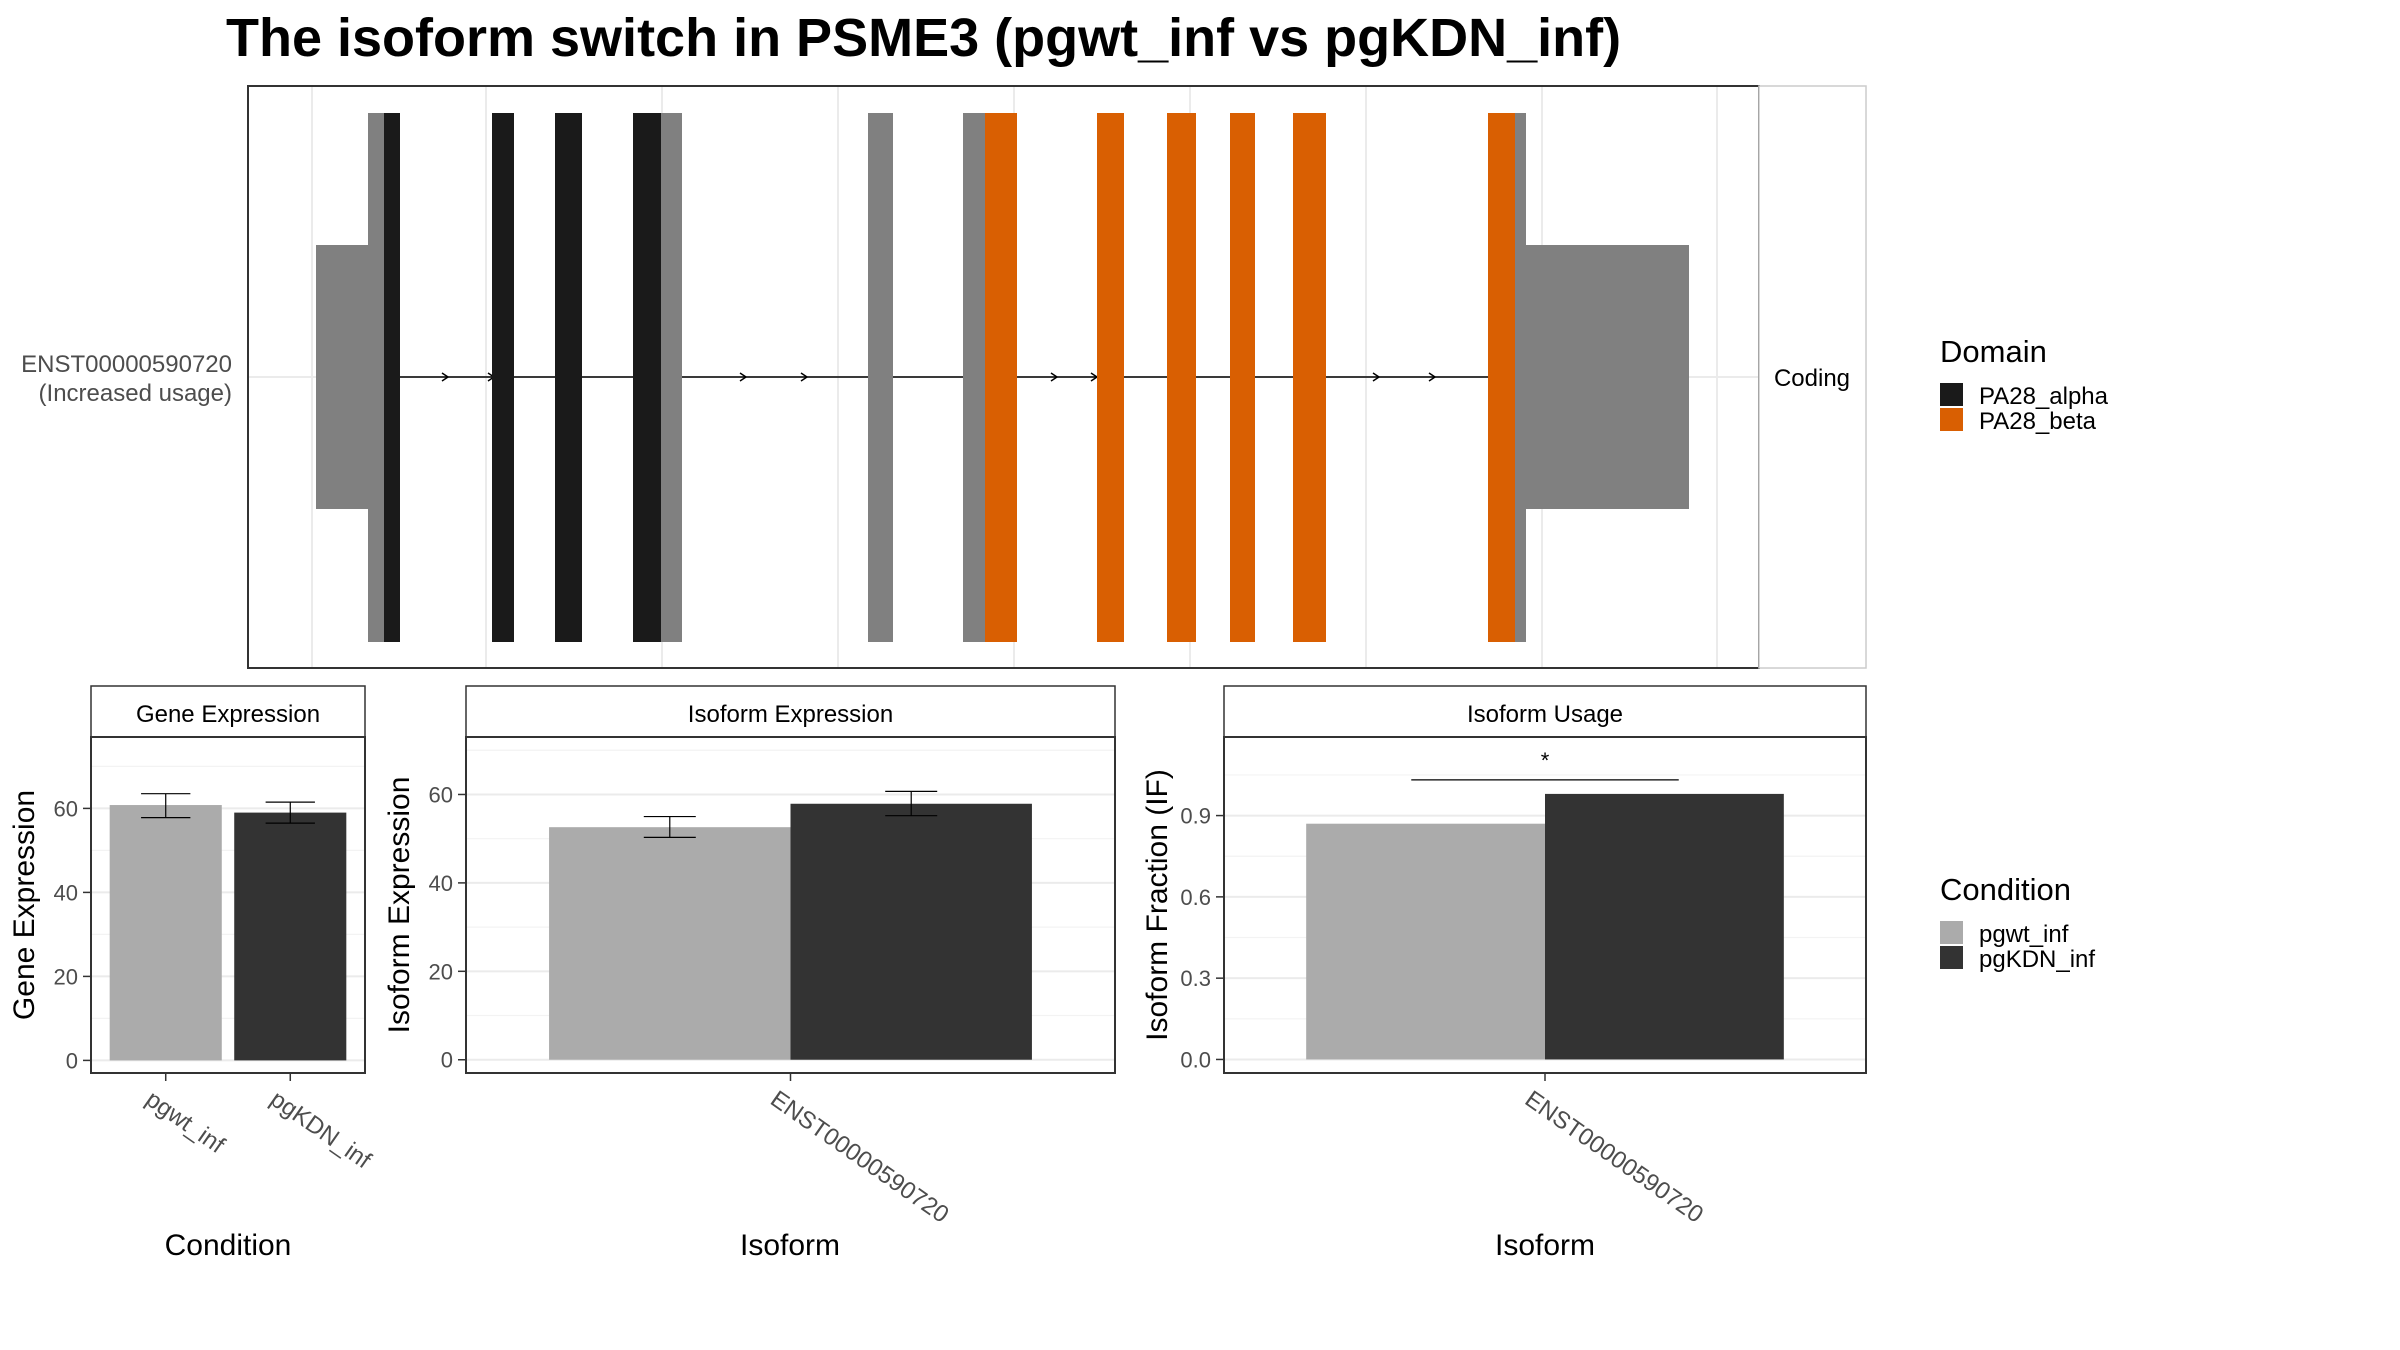 The height and width of the screenshot is (1350, 2400). I want to click on legend-key-pa28-alpha, so click(1951, 394).